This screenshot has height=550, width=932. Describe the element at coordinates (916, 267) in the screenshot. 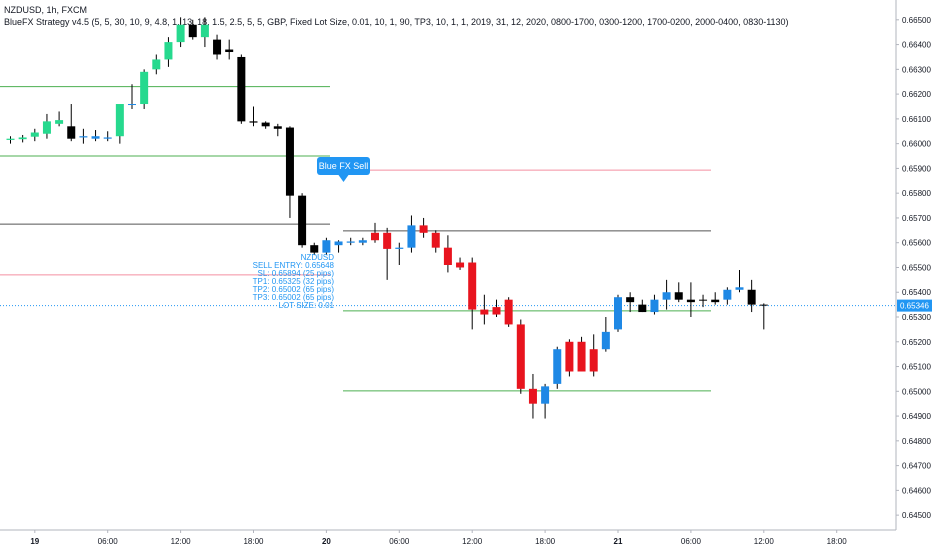

I see `price-tick-label: 0.65500` at that location.